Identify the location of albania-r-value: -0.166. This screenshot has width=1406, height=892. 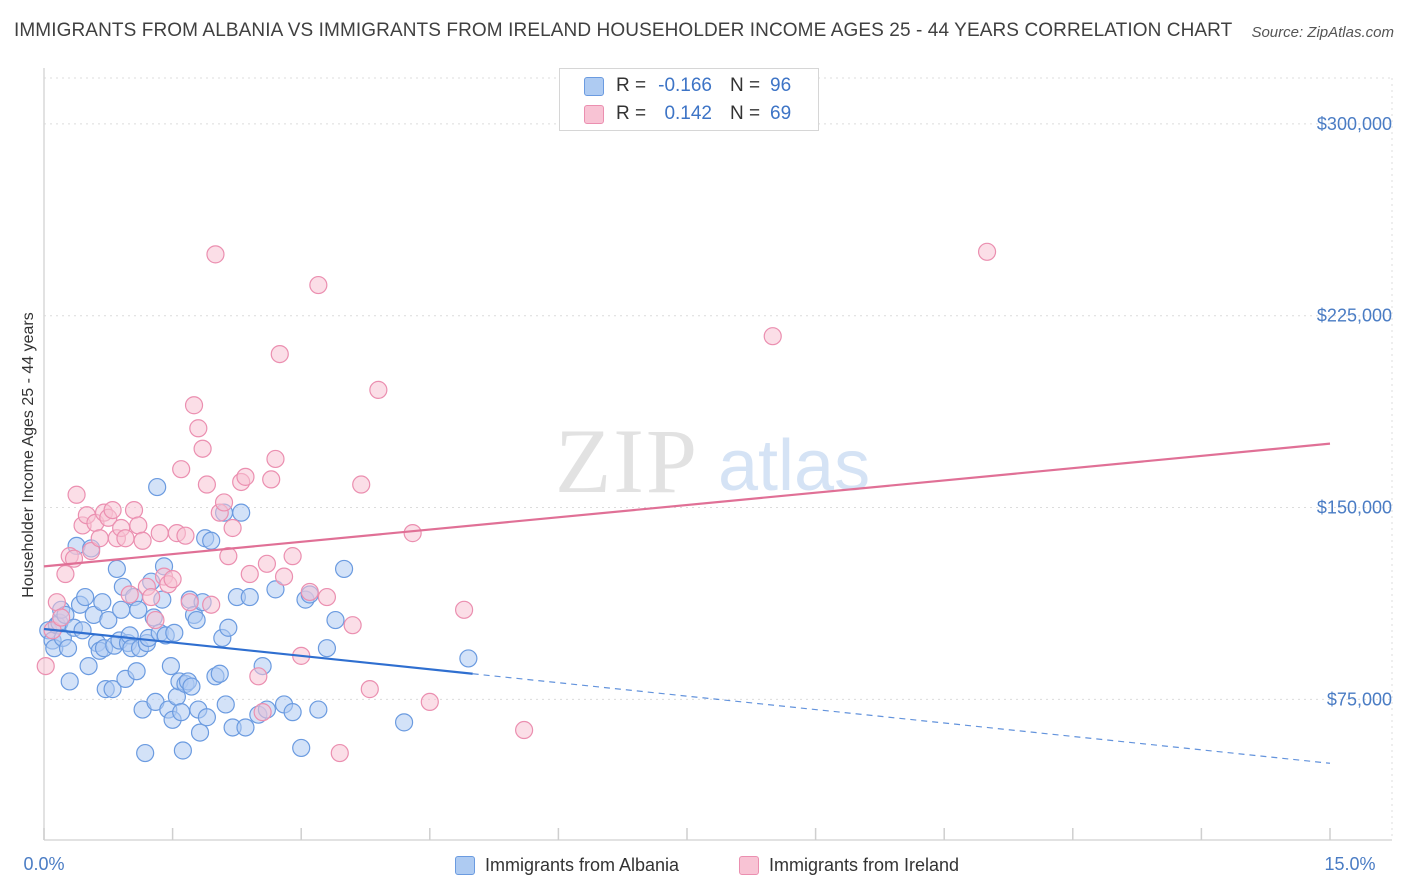
(685, 85).